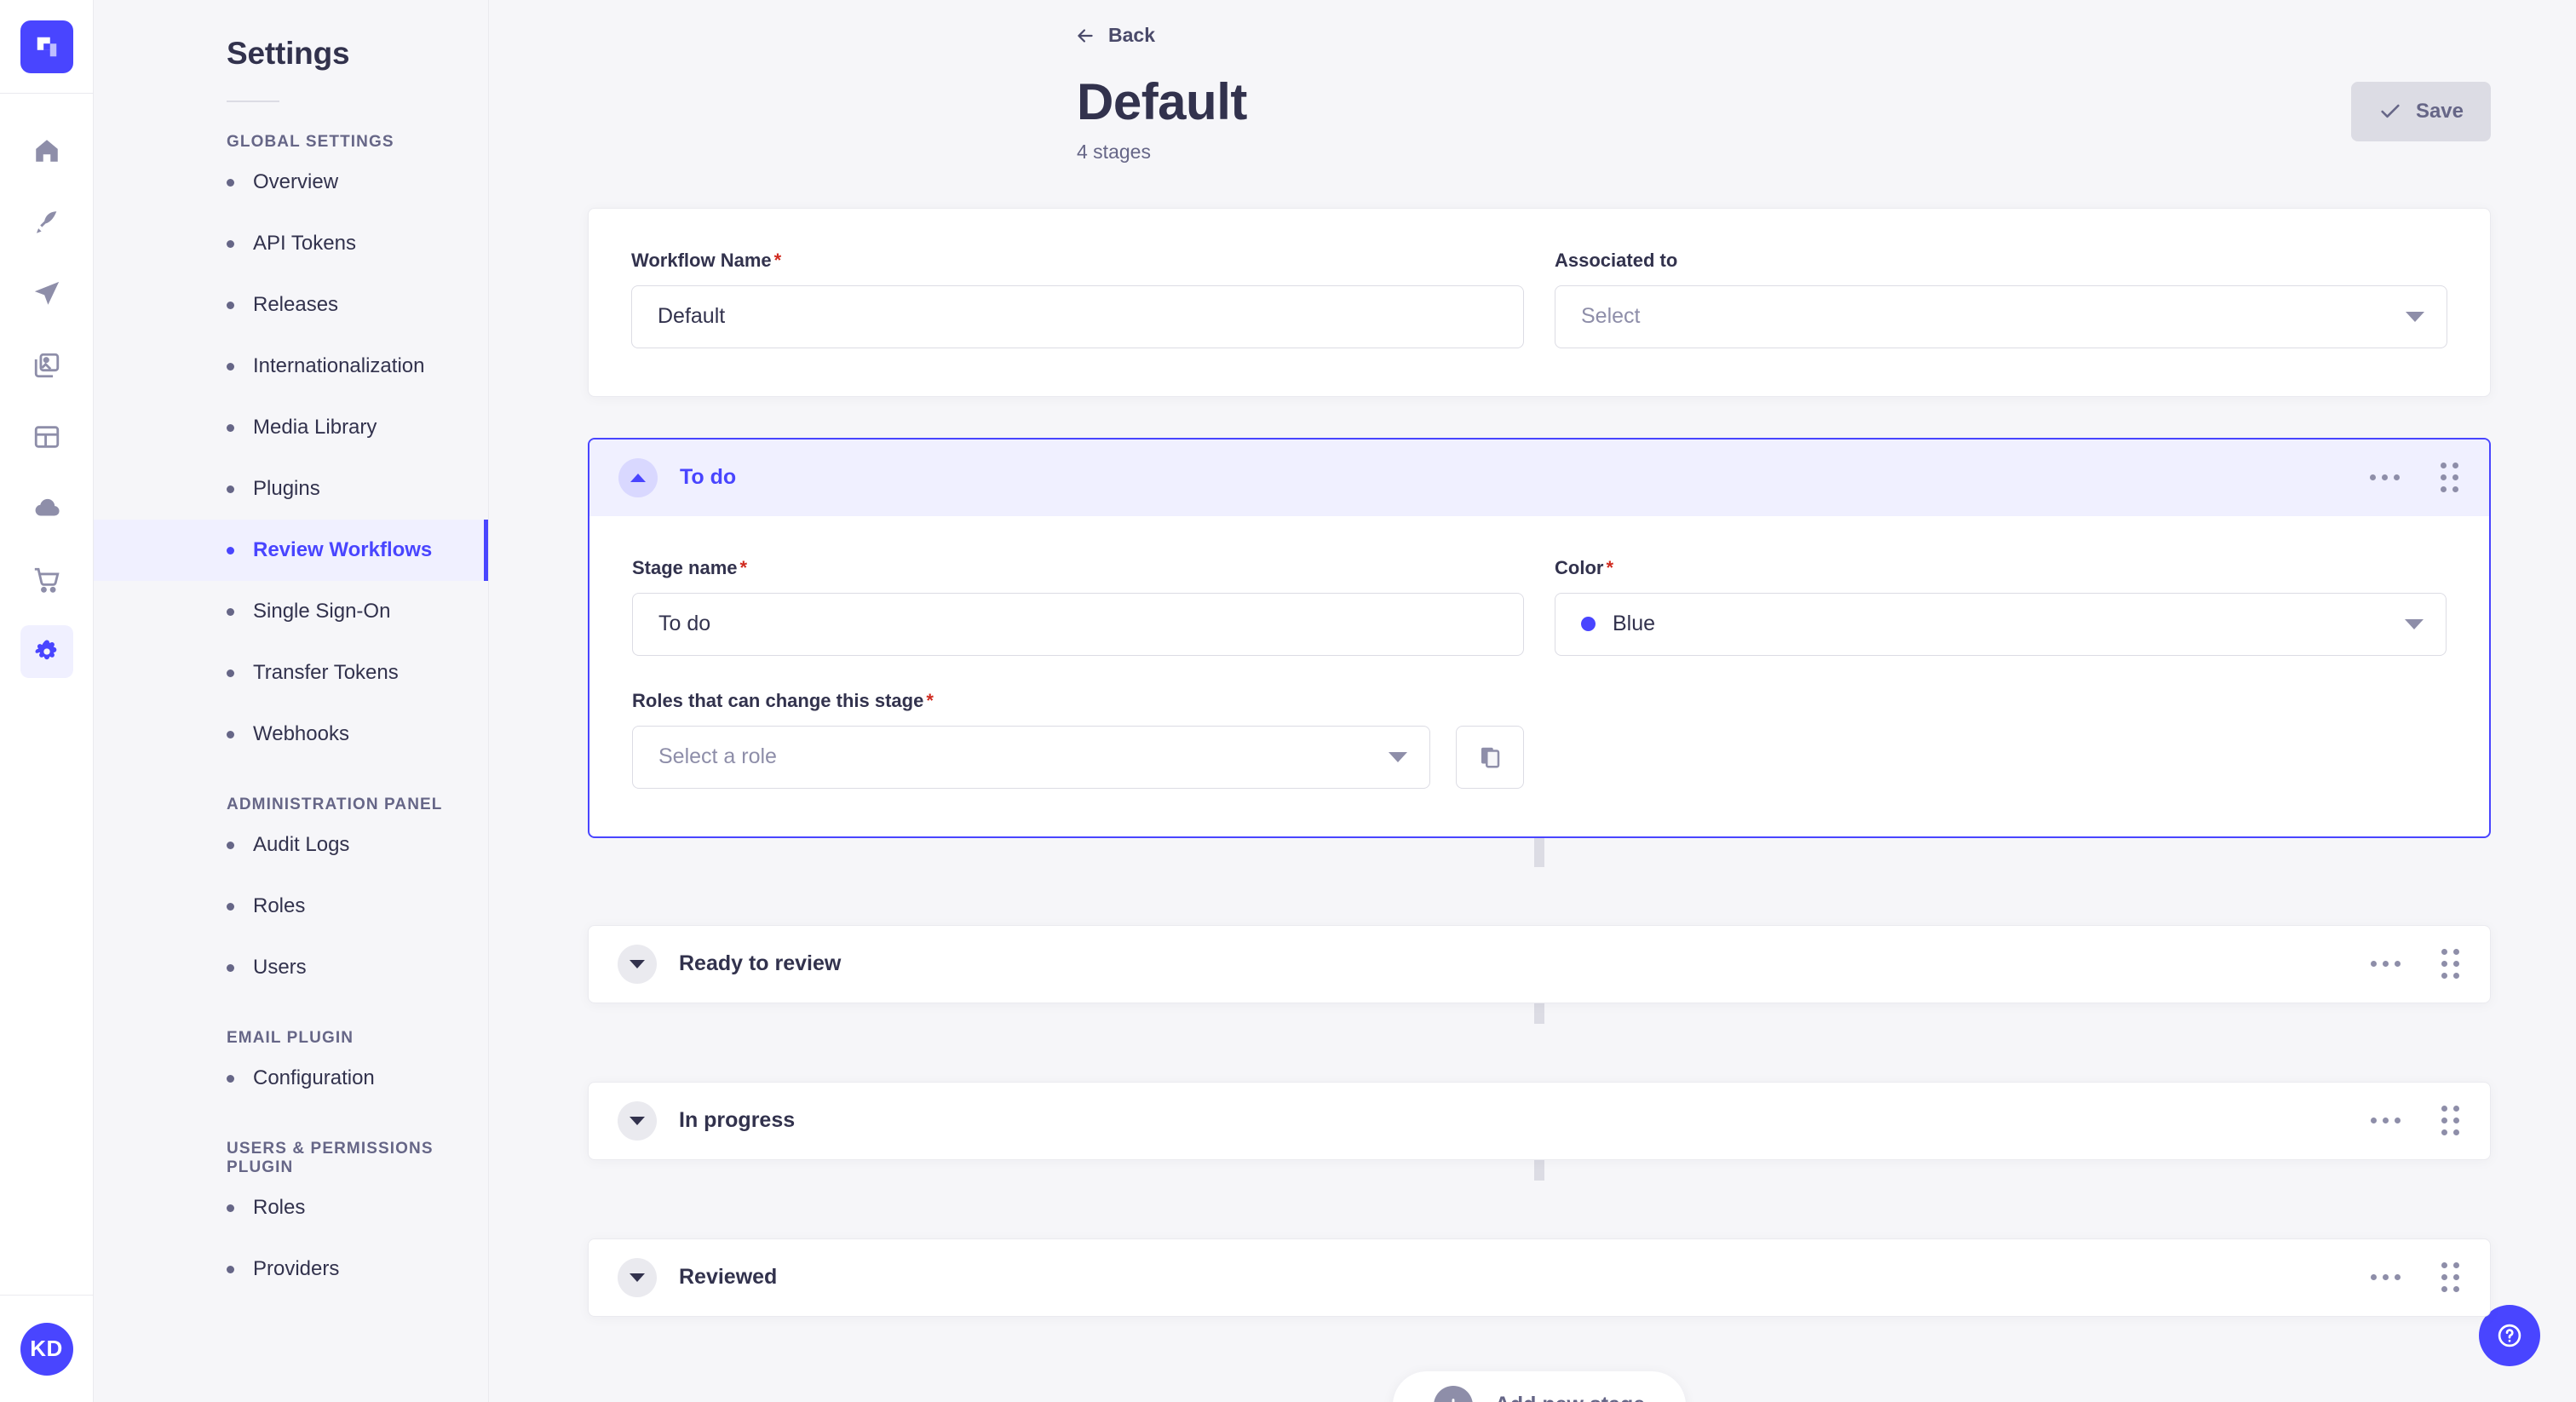  I want to click on sidebar-item-overview: Overview, so click(291, 182).